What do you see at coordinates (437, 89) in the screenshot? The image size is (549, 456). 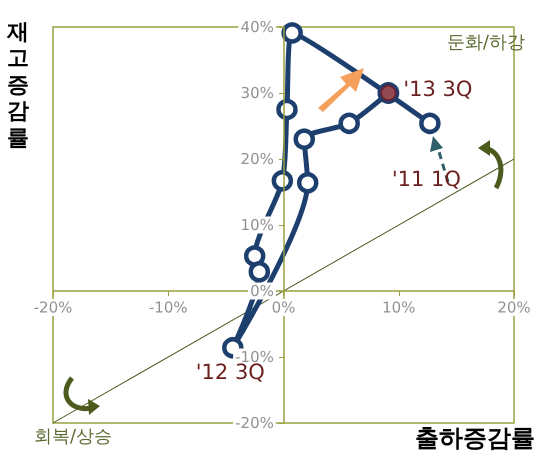 I see `annotation: '13 3Q` at bounding box center [437, 89].